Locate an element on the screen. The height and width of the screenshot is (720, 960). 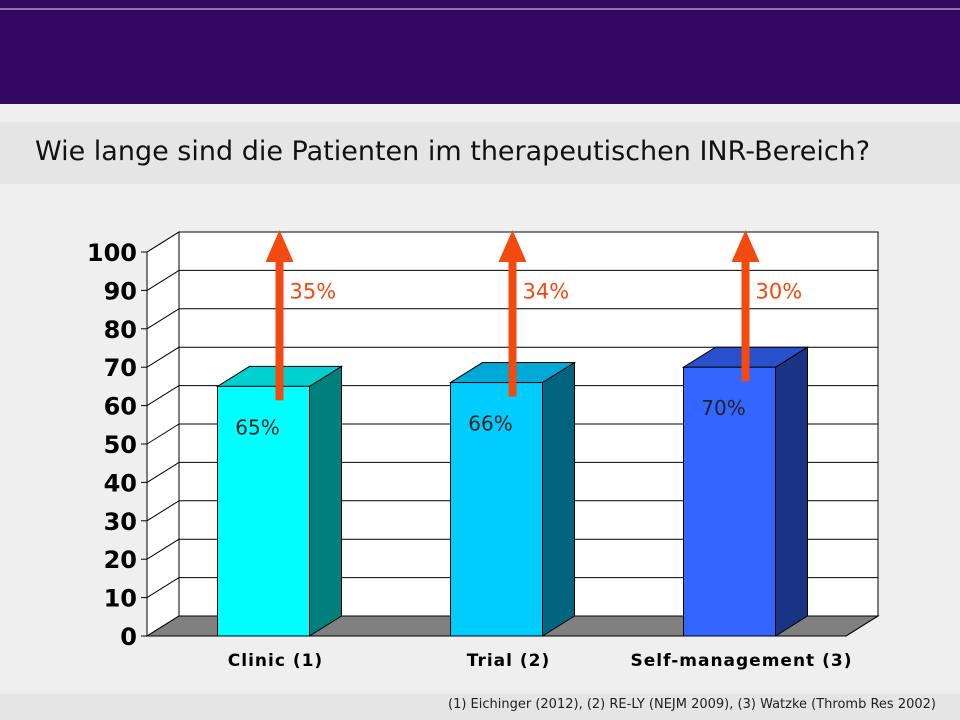
x-tick-label: Clinic (1) is located at coordinates (275, 661).